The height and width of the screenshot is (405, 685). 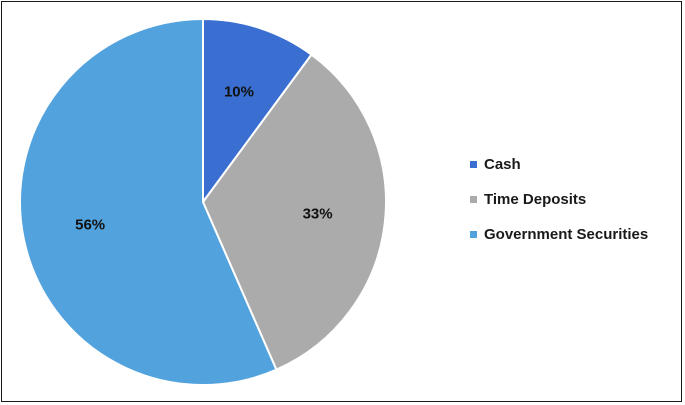 I want to click on legend-item-government-securities: Government Securities, so click(x=559, y=234).